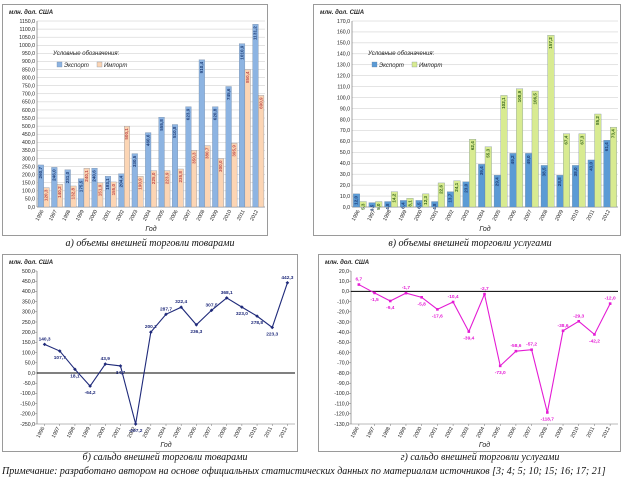  I want to click on bar-value-label: 22,6, so click(441, 188).